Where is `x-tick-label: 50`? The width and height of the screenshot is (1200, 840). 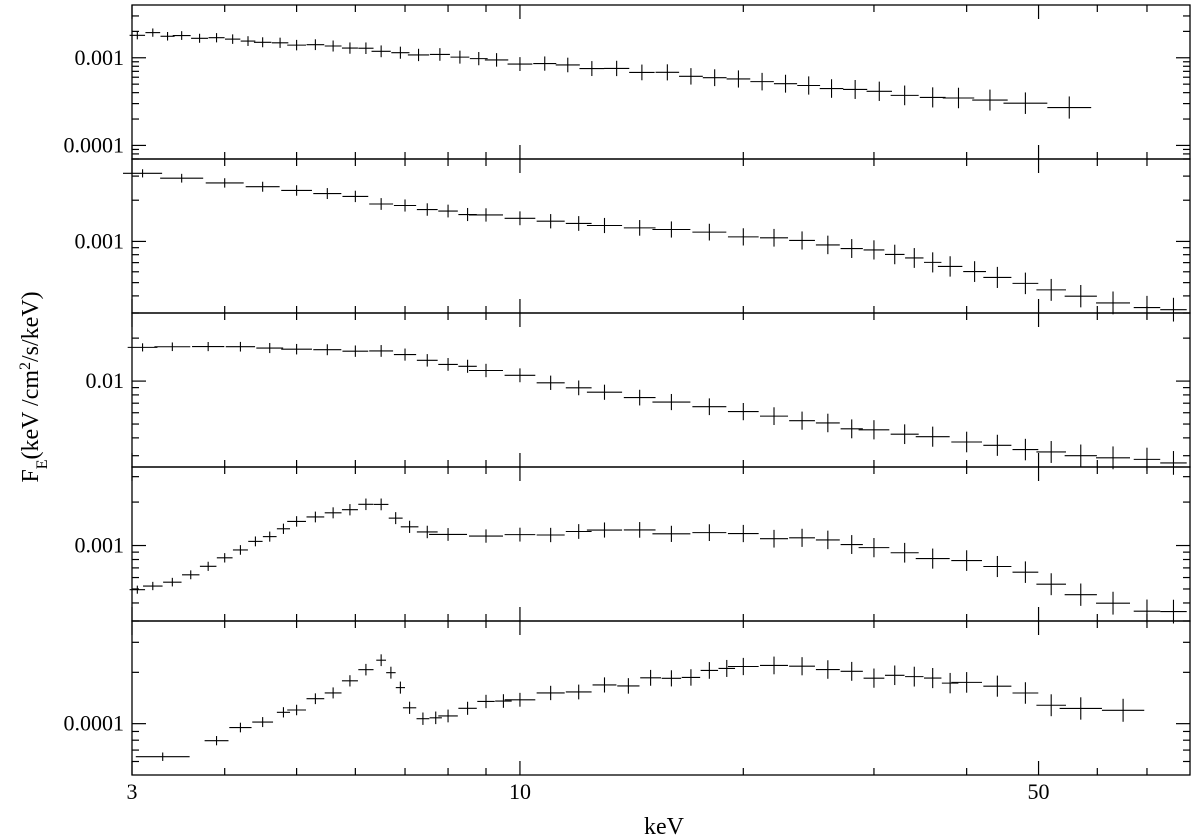
x-tick-label: 50 is located at coordinates (1039, 791).